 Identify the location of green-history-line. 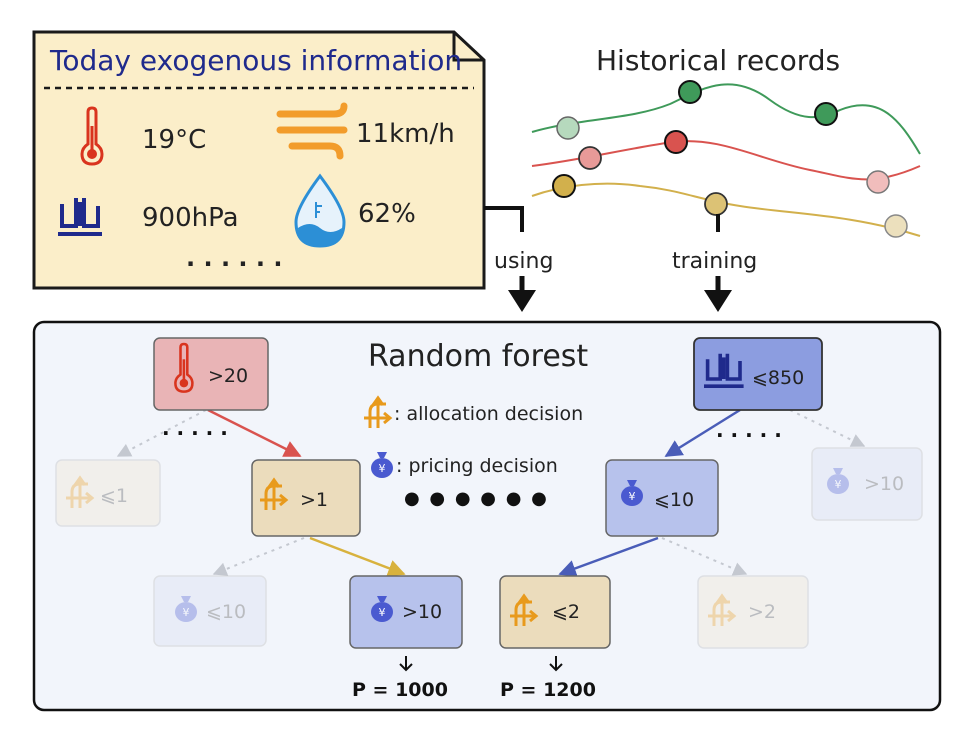
(726, 119).